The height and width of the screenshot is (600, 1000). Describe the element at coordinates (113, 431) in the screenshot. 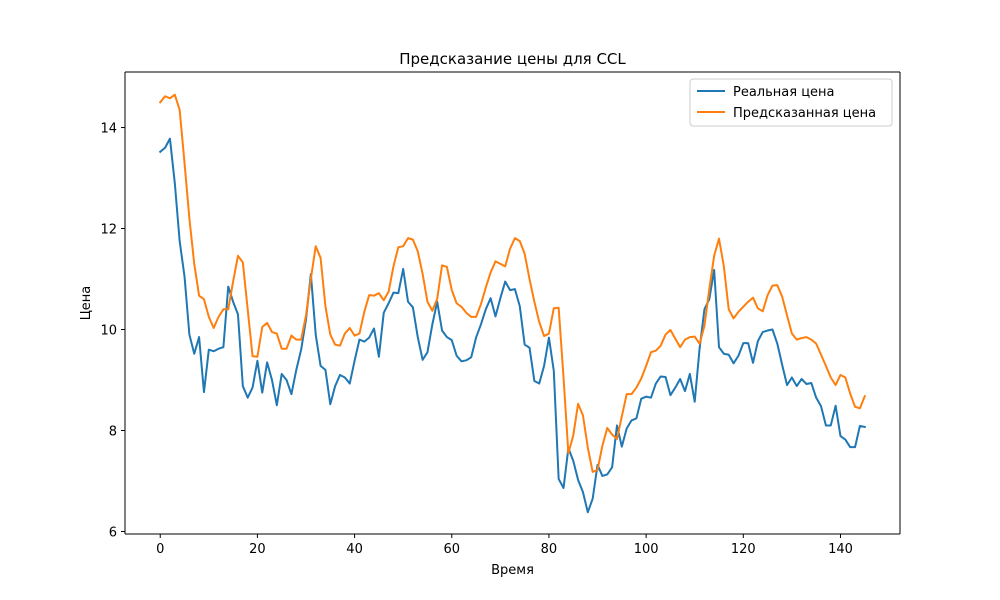

I see `y-tick-label: 8` at that location.